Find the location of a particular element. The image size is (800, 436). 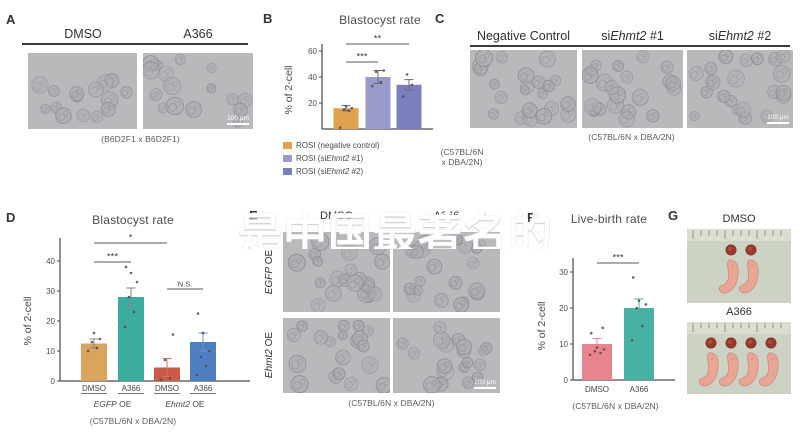

panel-a-caption: (B6D2F1 x B6D2F1) is located at coordinates (140, 139).